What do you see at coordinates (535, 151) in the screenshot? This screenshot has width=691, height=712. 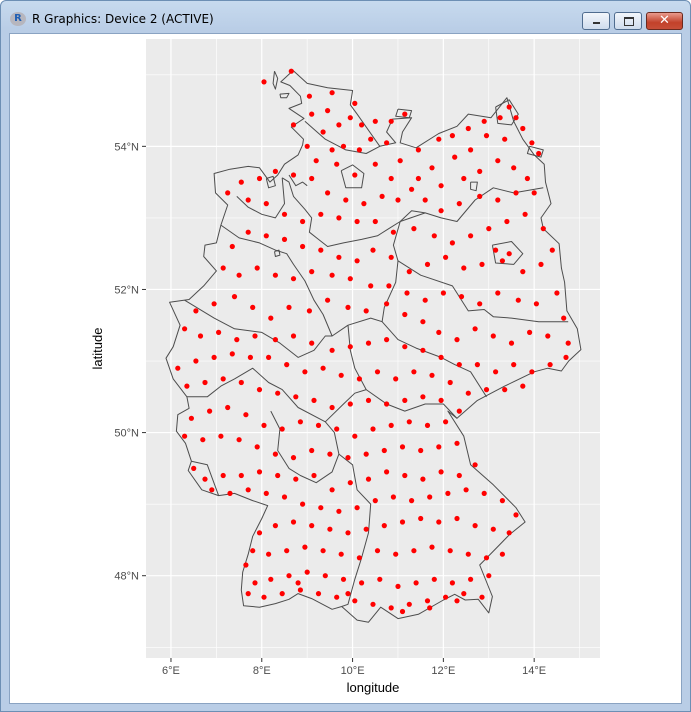 I see `boundary-island-usedom` at bounding box center [535, 151].